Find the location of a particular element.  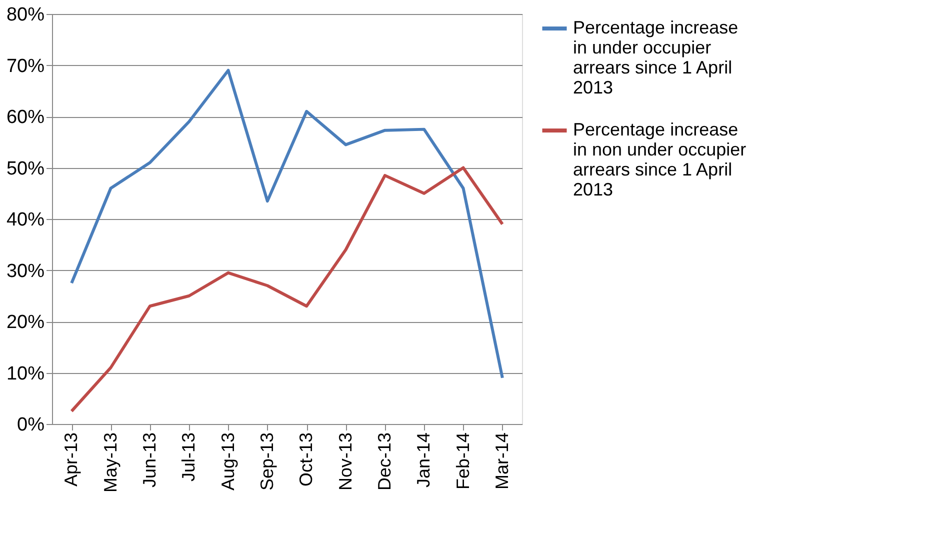

y-tick-label: 30% is located at coordinates (25, 271).